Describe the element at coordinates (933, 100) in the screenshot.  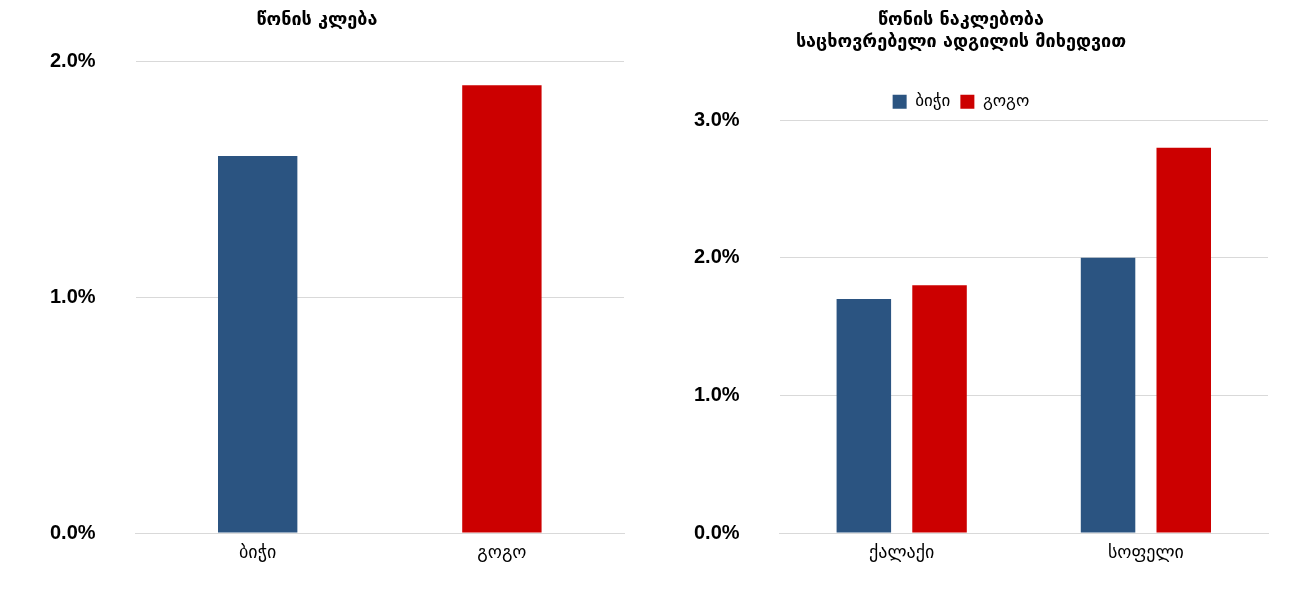
I see `legend-label: ბიჭი` at that location.